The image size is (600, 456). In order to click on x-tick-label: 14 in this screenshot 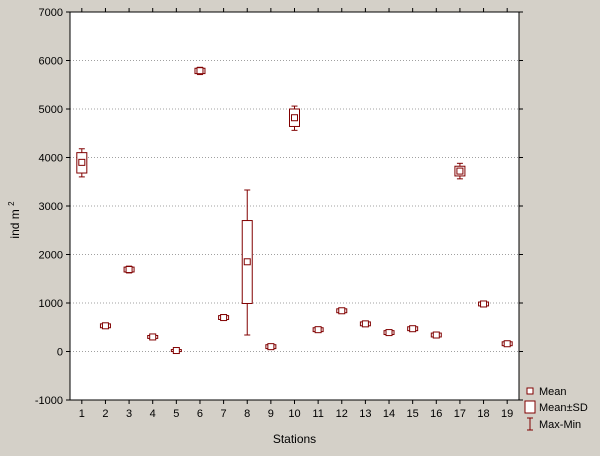, I will do `click(389, 414)`.